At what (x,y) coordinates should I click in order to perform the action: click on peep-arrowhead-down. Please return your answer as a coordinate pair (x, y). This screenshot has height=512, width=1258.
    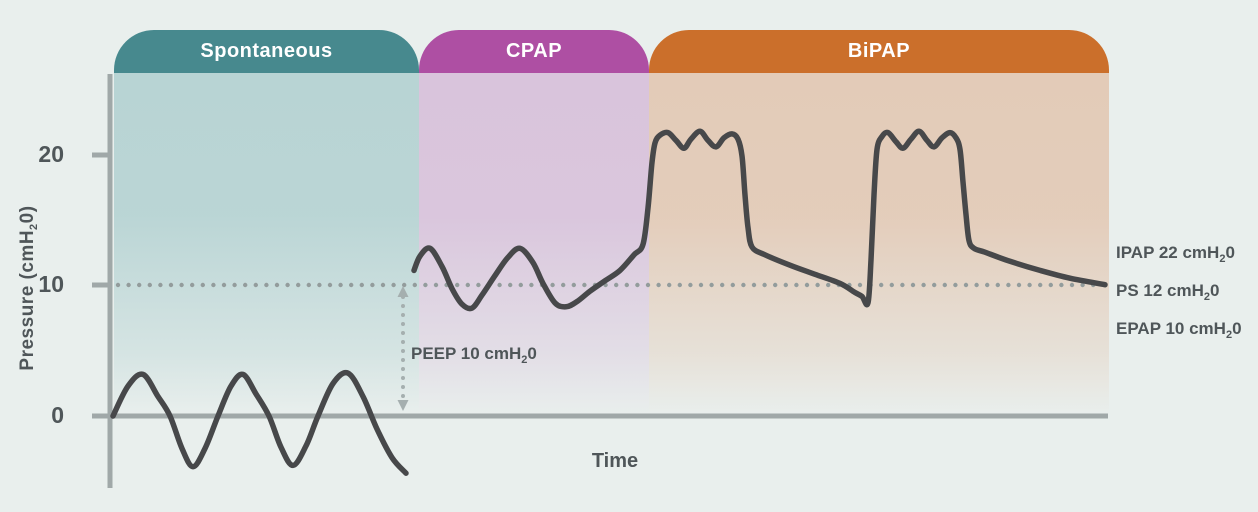
    Looking at the image, I should click on (403, 405).